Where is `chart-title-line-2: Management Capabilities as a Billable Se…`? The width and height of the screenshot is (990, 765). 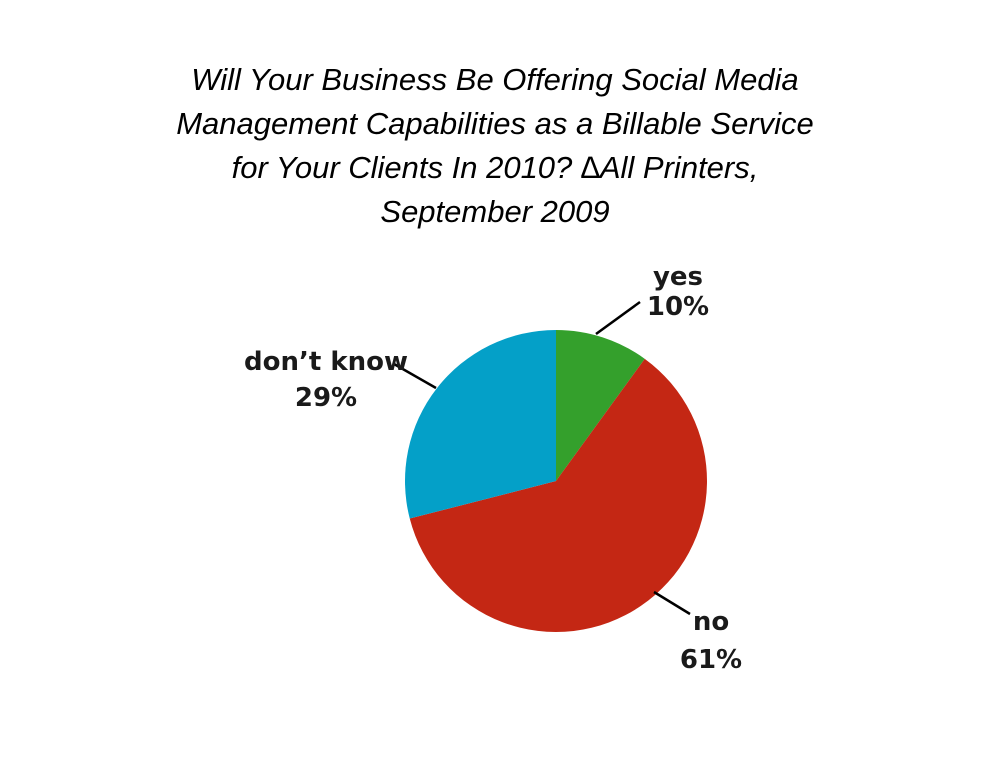 chart-title-line-2: Management Capabilities as a Billable Se… is located at coordinates (495, 123).